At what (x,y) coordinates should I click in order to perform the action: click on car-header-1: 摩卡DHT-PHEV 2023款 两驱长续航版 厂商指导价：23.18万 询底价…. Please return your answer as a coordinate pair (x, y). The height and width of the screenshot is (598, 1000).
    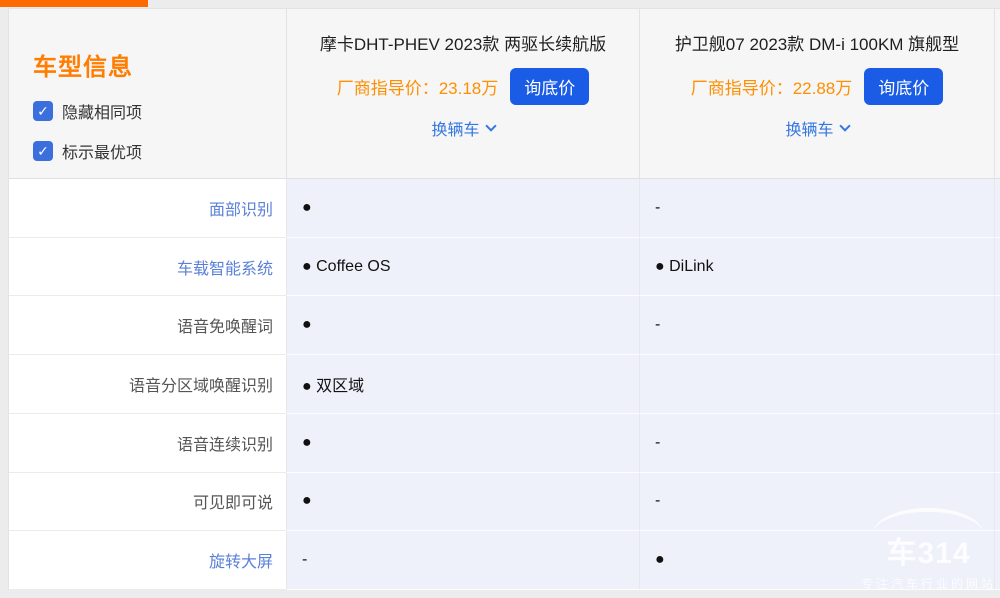
    Looking at the image, I should click on (462, 94).